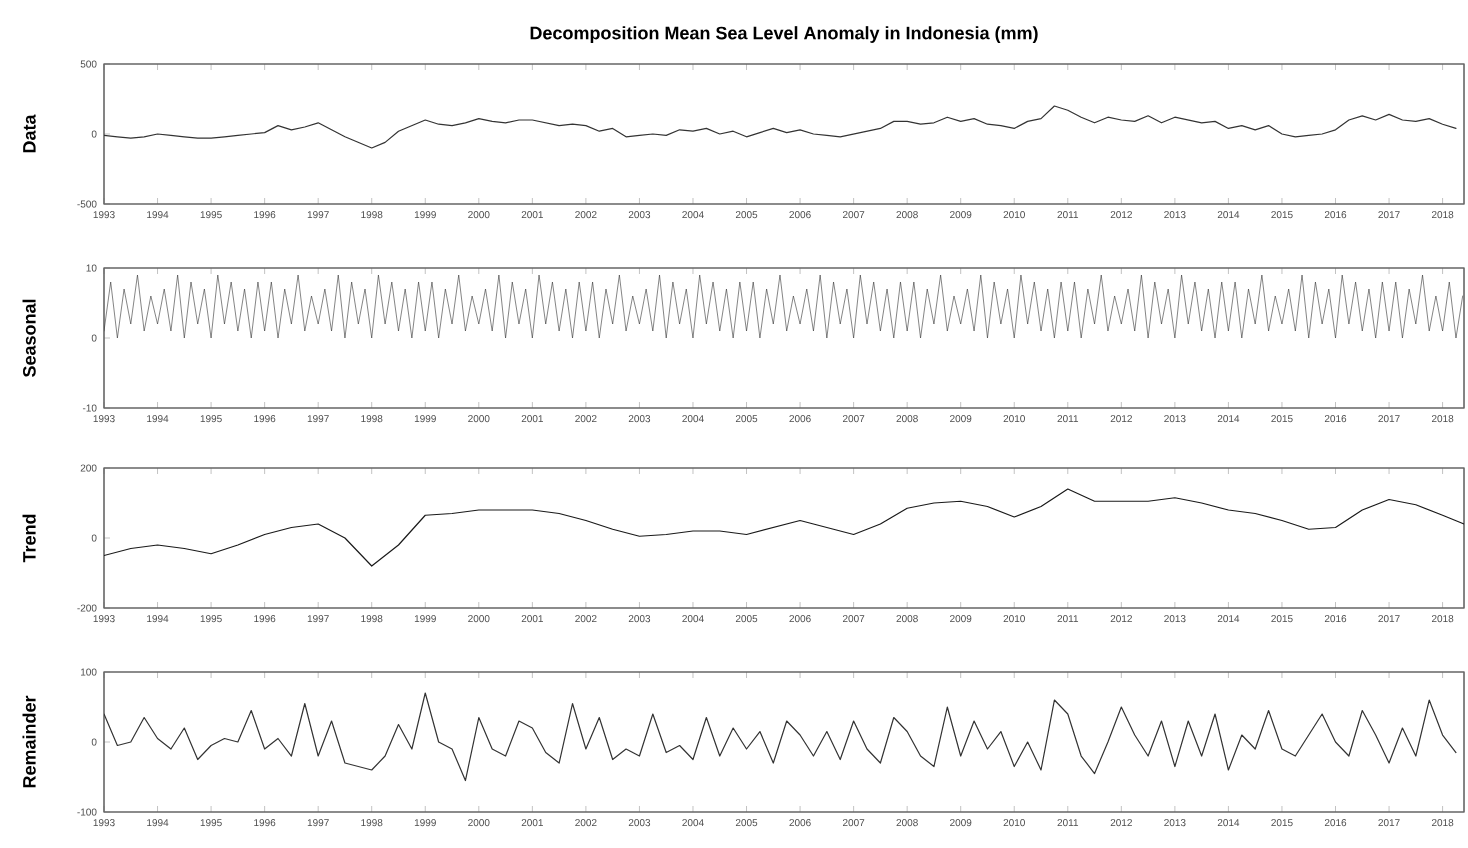 The width and height of the screenshot is (1468, 848). Describe the element at coordinates (29, 538) in the screenshot. I see `y-axis-title: Trend` at that location.